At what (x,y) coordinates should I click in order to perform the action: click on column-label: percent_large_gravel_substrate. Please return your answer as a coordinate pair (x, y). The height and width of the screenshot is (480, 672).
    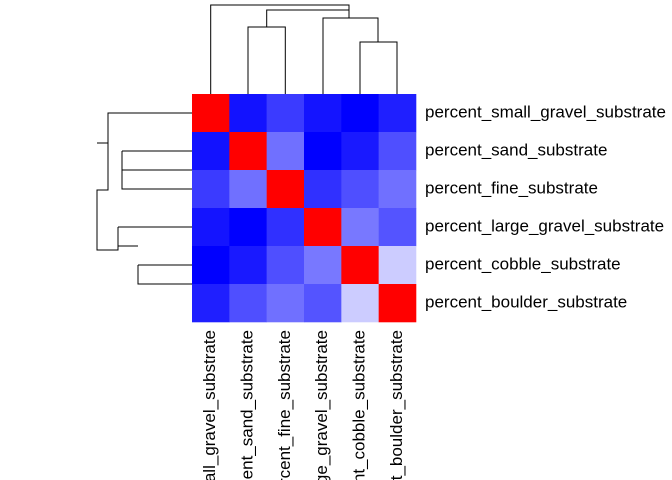
    Looking at the image, I should click on (321, 405).